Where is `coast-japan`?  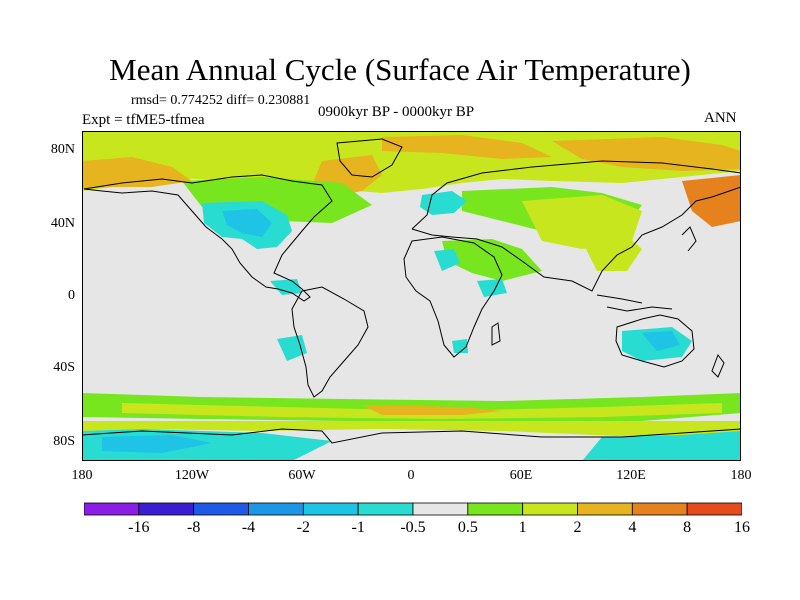
coast-japan is located at coordinates (689, 239).